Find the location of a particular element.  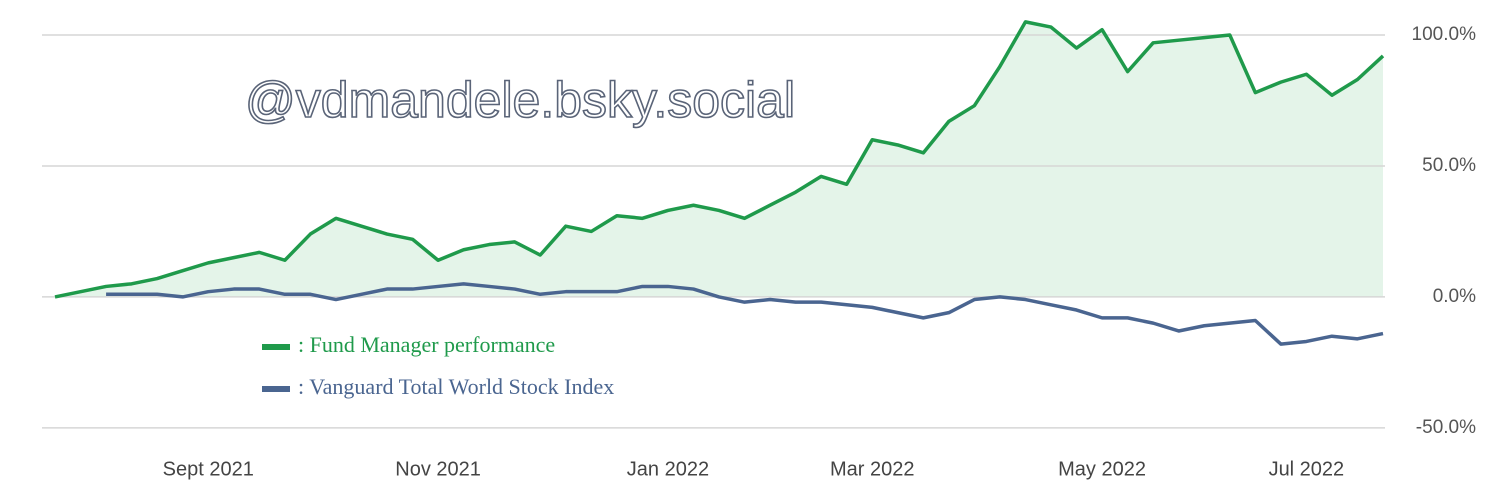

y-tick-label: 0.0% is located at coordinates (1454, 296).